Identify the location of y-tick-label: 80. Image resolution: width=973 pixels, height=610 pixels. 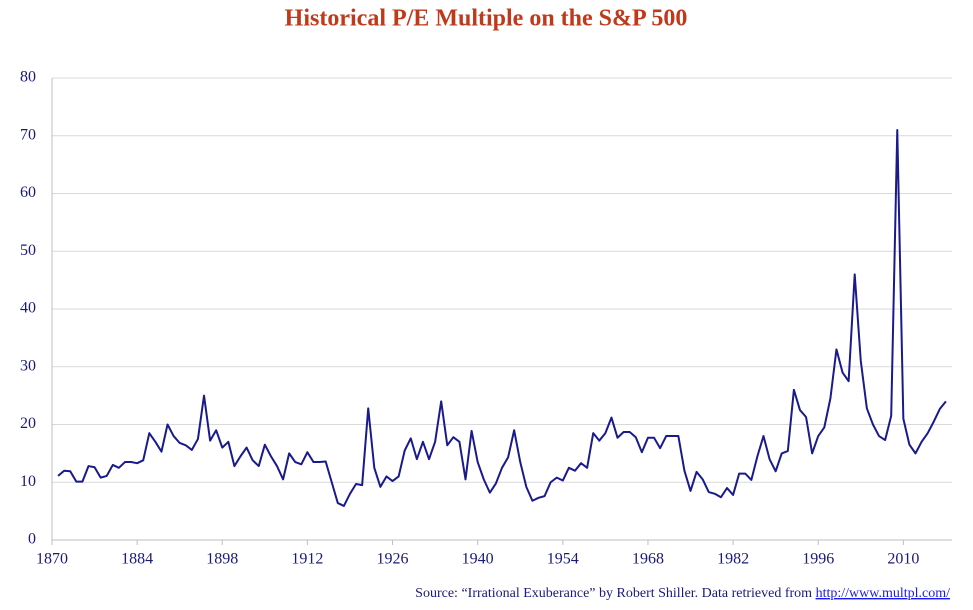
(28, 77).